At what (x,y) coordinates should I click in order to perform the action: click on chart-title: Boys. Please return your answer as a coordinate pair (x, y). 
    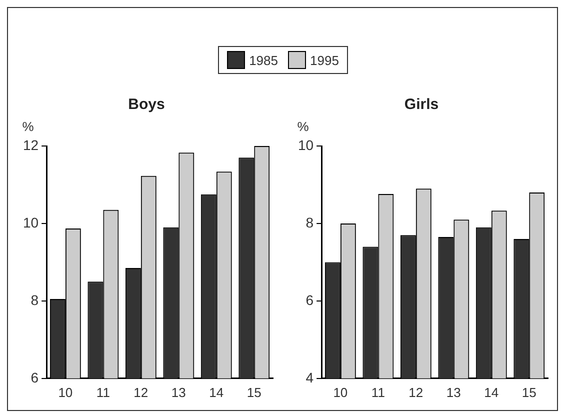
    Looking at the image, I should click on (146, 105).